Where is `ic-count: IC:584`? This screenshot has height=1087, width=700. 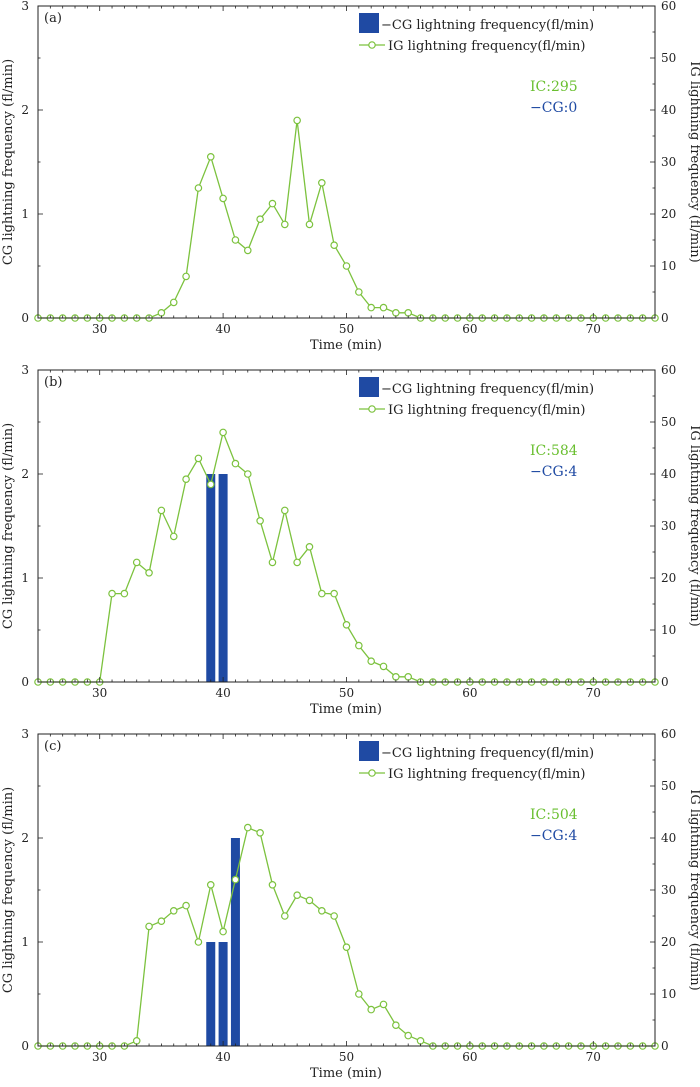
ic-count: IC:584 is located at coordinates (554, 451).